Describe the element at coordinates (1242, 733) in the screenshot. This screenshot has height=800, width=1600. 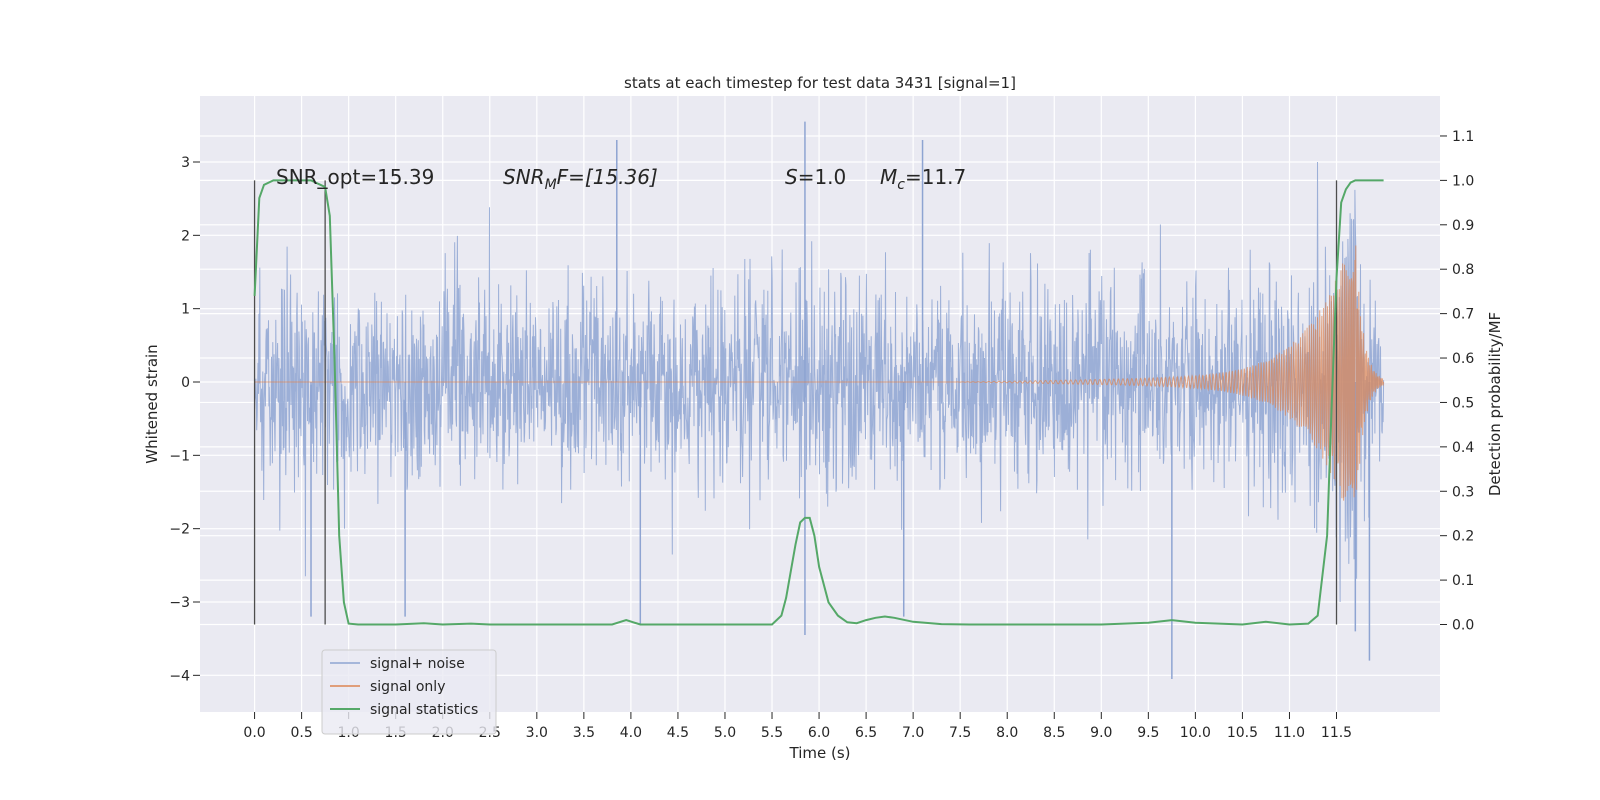
I see `x-tick-label: 10.5` at that location.